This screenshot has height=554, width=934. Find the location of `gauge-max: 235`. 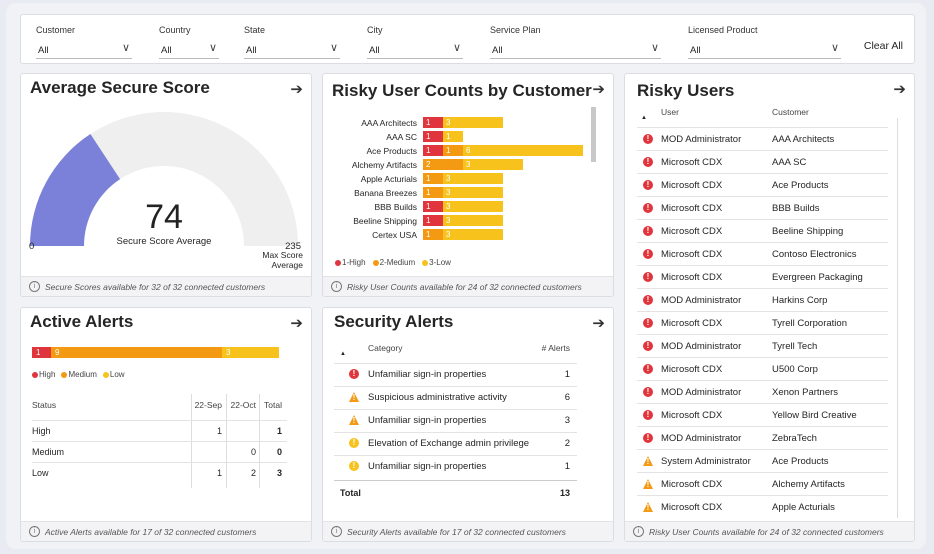

gauge-max: 235 is located at coordinates (293, 246).